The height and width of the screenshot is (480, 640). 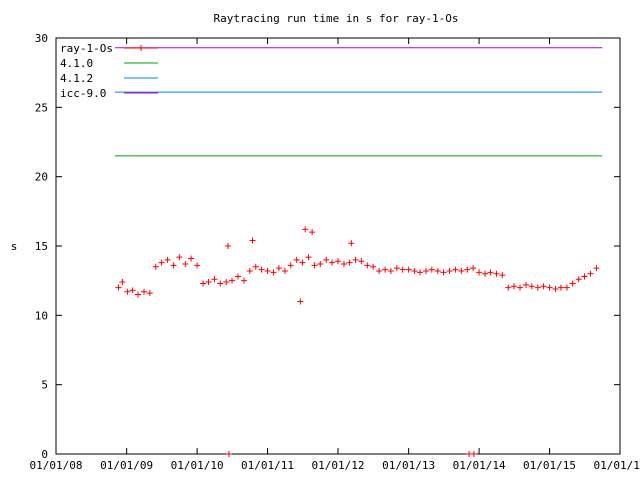 What do you see at coordinates (109, 71) in the screenshot?
I see `legend: ray-1-Os 4.1.0 4.1.2 icc-9.0` at bounding box center [109, 71].